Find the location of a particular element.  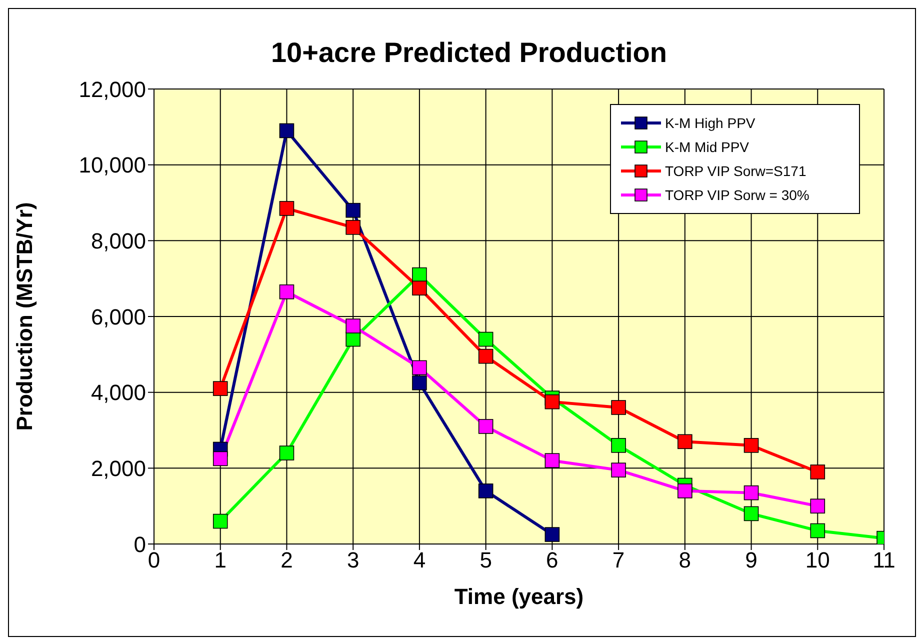

legend-label: TORP VIP Sorw=S171 is located at coordinates (735, 171).